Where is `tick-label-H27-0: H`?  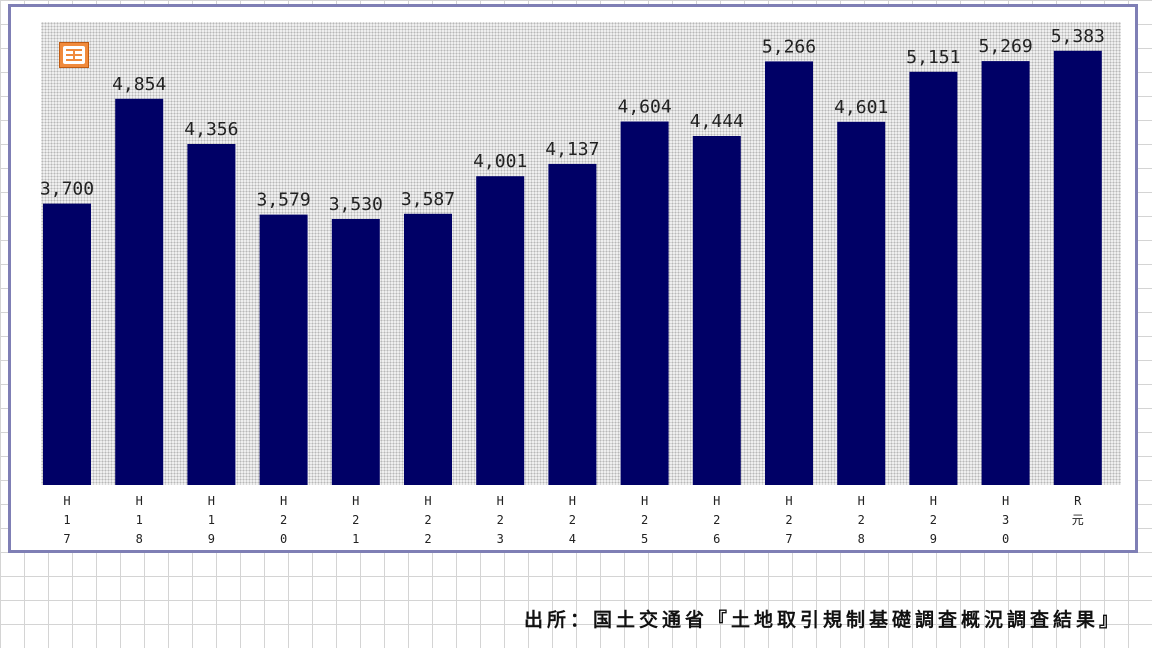 tick-label-H27-0: H is located at coordinates (788, 501).